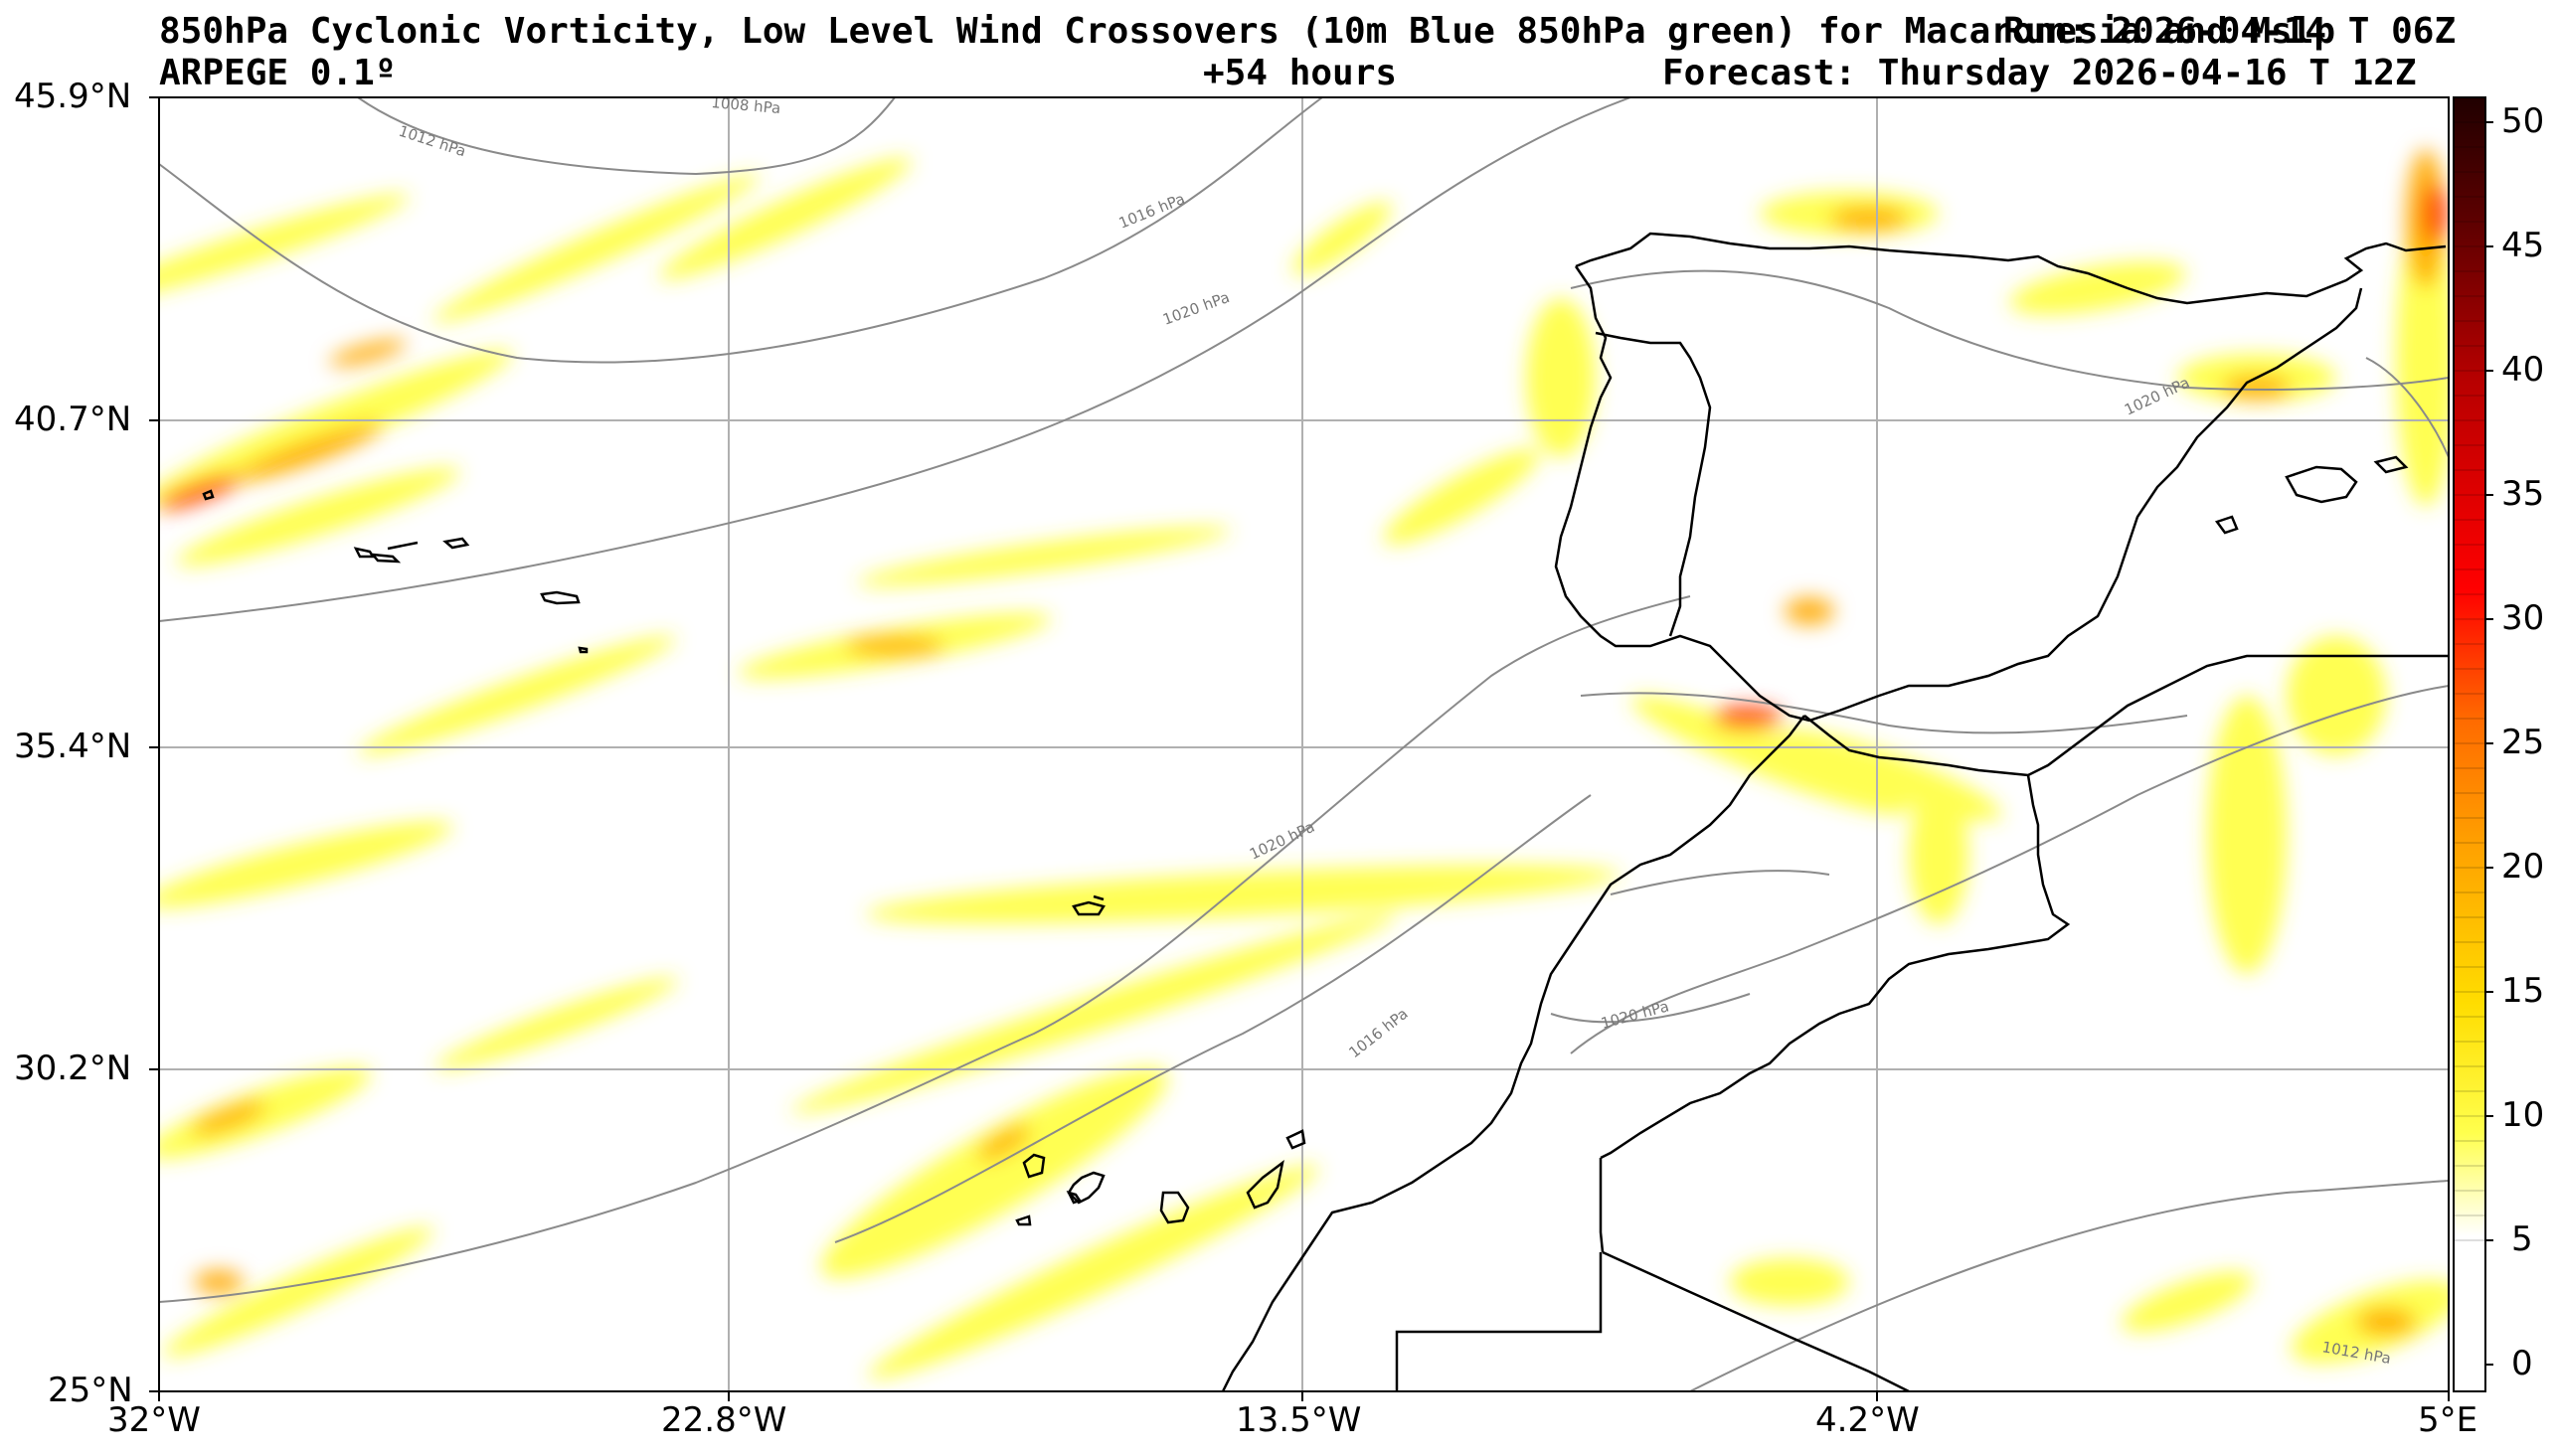 The height and width of the screenshot is (1456, 2560). What do you see at coordinates (2523, 121) in the screenshot?
I see `colorbar-label: 50` at bounding box center [2523, 121].